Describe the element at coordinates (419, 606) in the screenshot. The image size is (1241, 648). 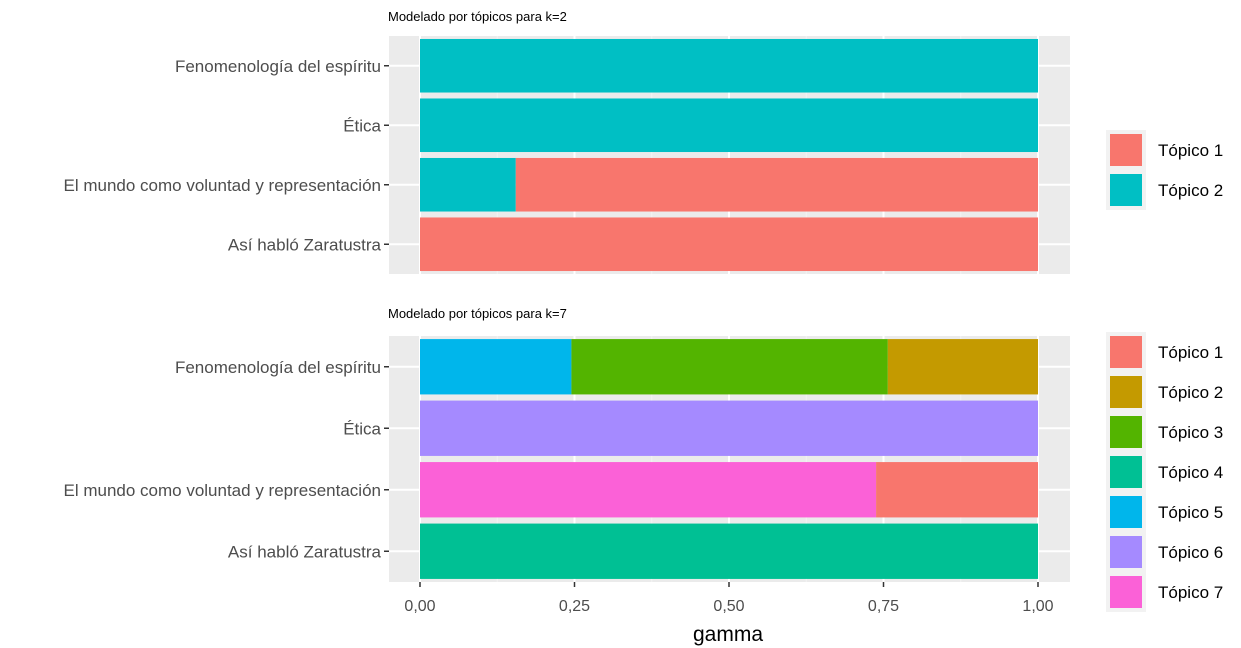
I see `x-tick-label: 0,00` at that location.